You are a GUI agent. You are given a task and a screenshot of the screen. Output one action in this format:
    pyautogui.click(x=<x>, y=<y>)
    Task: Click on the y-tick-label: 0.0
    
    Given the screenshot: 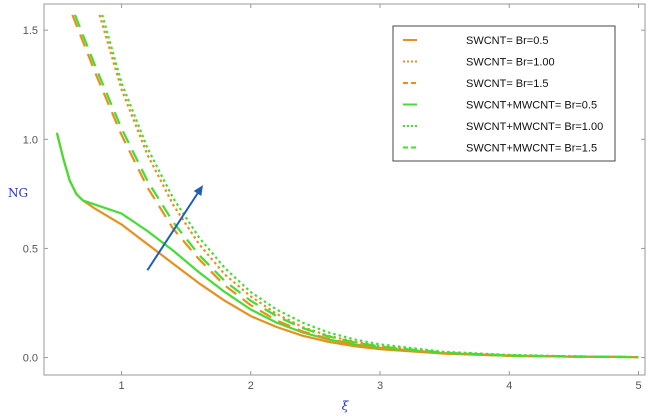 What is the action you would take?
    pyautogui.click(x=30, y=359)
    